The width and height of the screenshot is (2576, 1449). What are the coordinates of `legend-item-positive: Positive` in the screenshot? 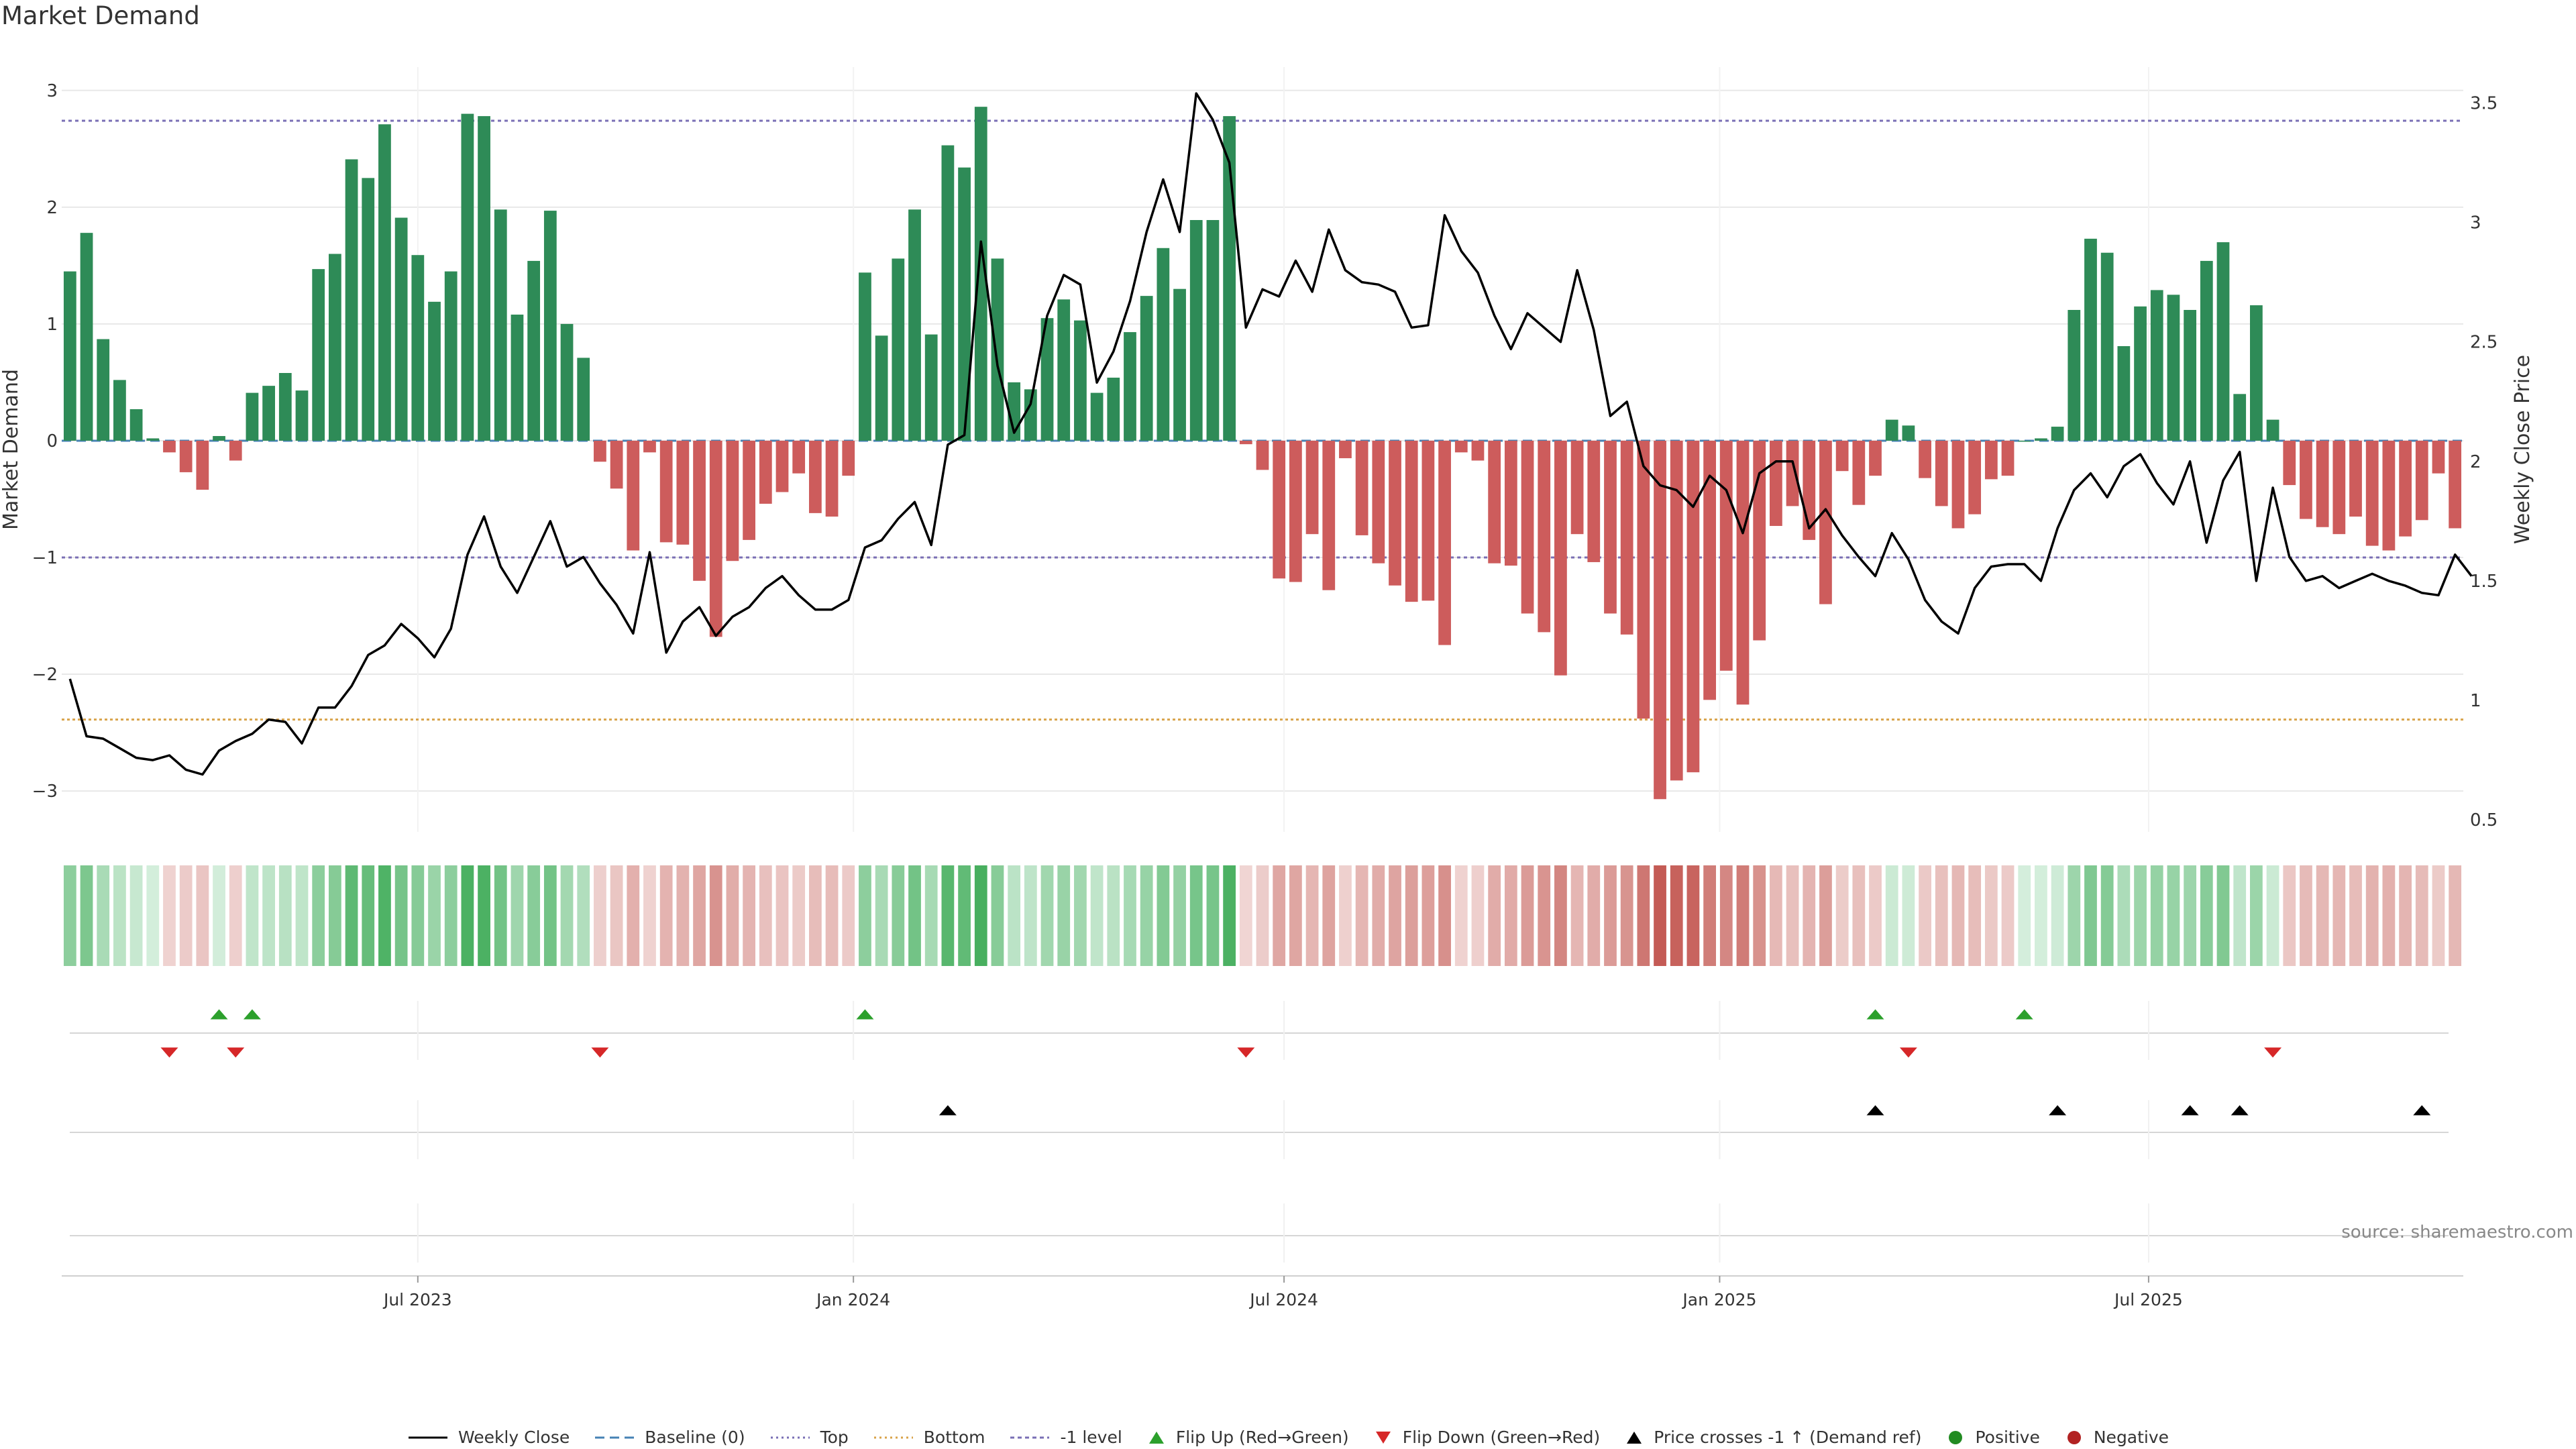 It's located at (1992, 1437).